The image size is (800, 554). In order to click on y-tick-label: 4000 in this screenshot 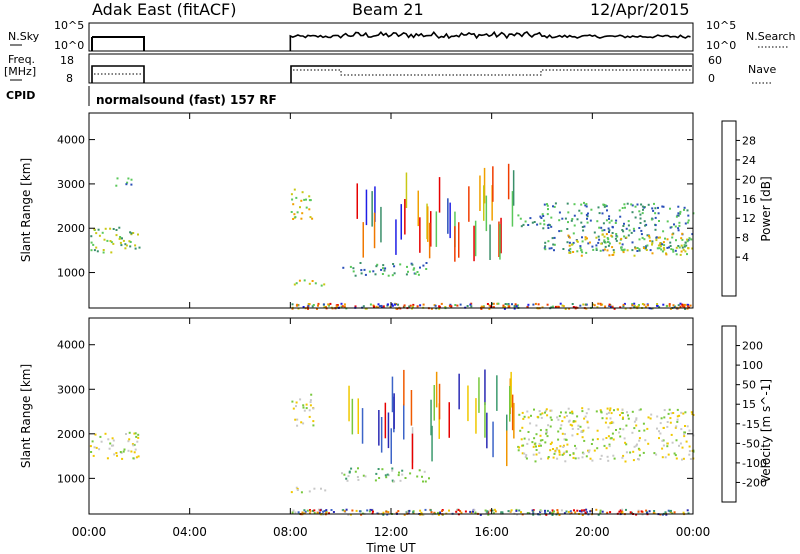, I will do `click(71, 140)`.